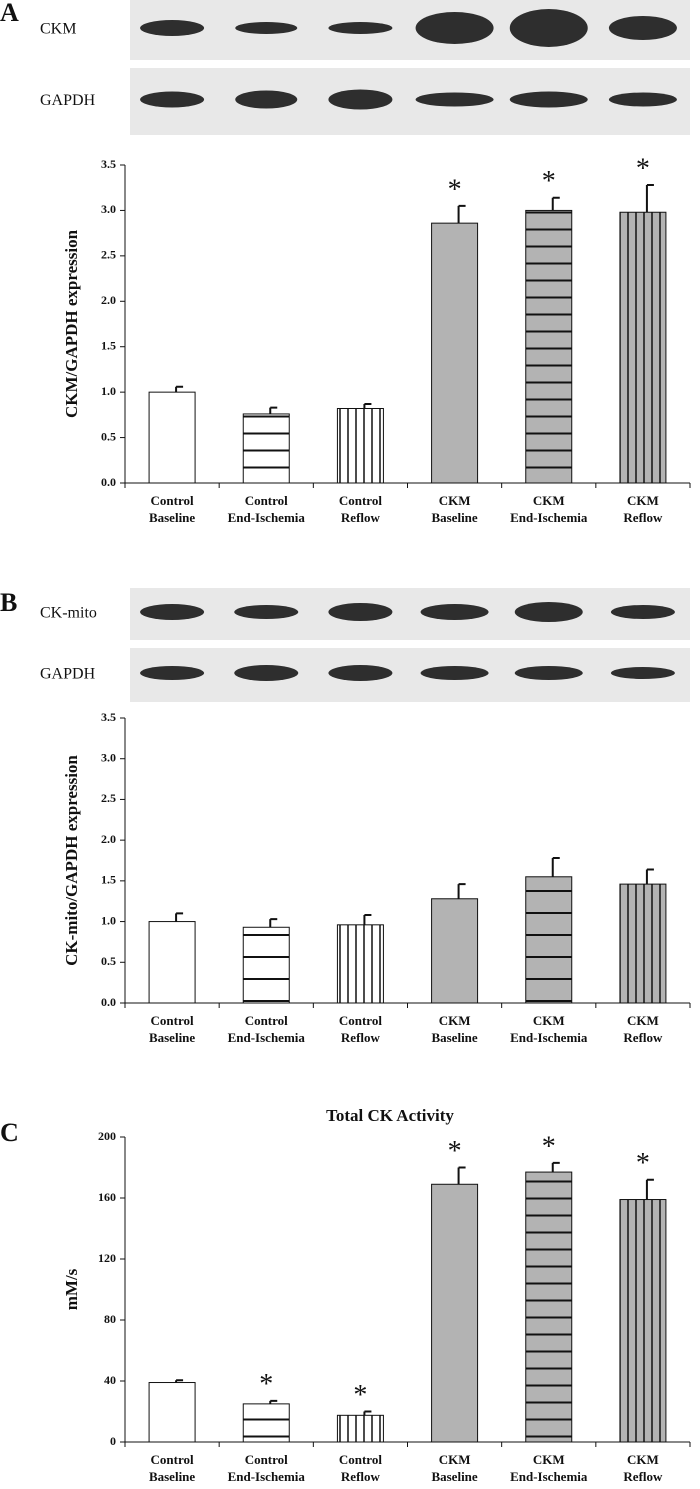 Image resolution: width=700 pixels, height=1489 pixels. I want to click on y-tick-label: 80, so click(110, 1319).